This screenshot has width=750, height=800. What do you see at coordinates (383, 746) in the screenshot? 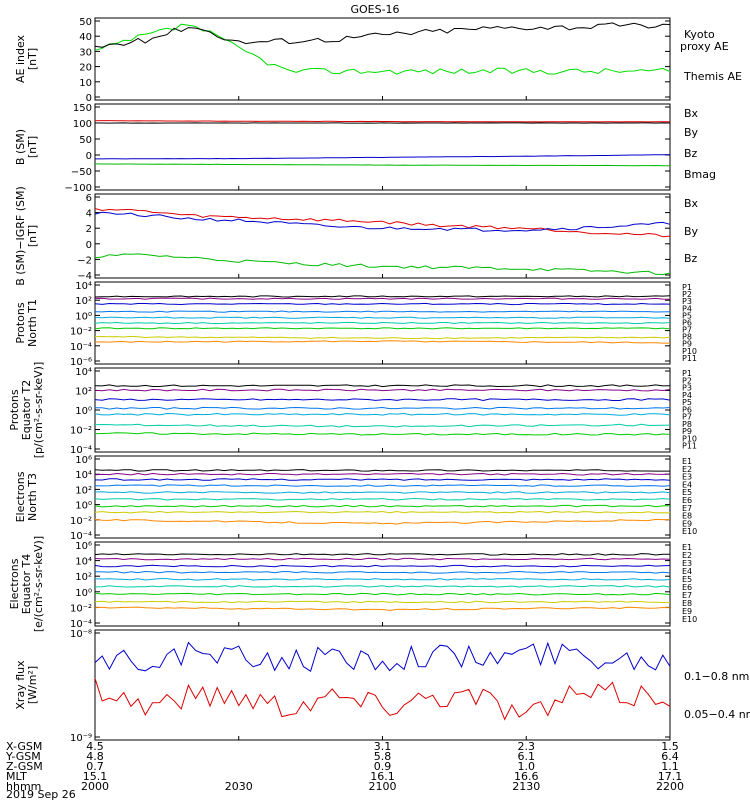
I see `x-axis-value: 3.1` at bounding box center [383, 746].